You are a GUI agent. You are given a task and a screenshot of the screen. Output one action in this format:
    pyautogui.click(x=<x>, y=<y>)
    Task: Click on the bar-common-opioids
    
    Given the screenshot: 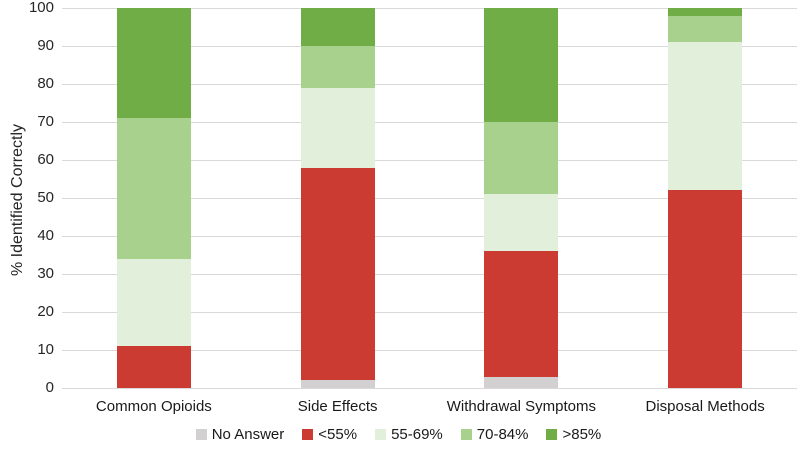 What is the action you would take?
    pyautogui.click(x=153, y=198)
    